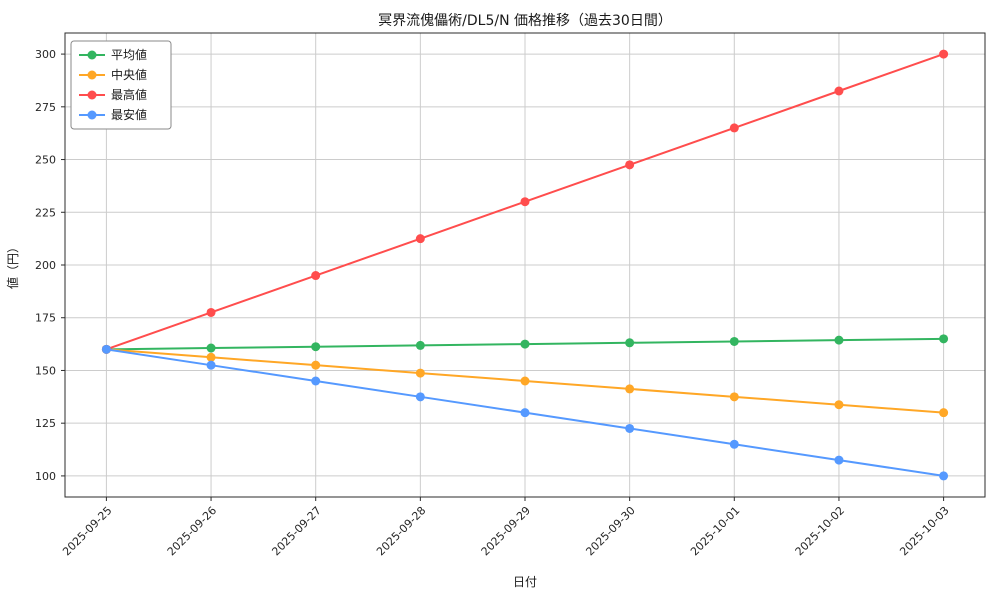  Describe the element at coordinates (296, 531) in the screenshot. I see `x-tick-label: 2025-09-27` at that location.